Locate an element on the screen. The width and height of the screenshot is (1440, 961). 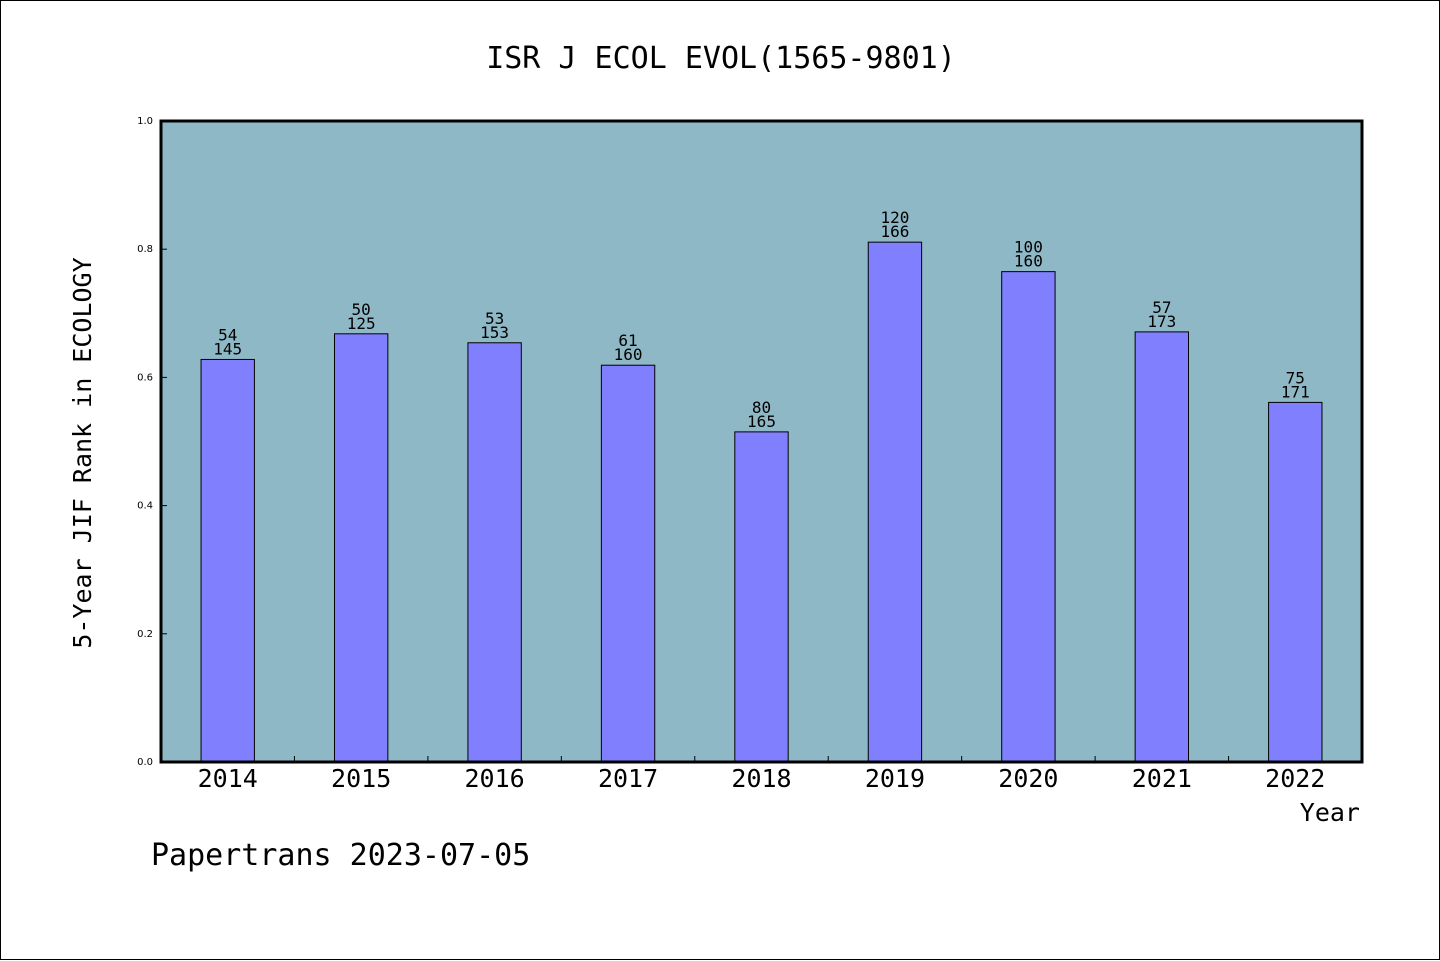
x-tick-2022: 2022 is located at coordinates (1295, 778).